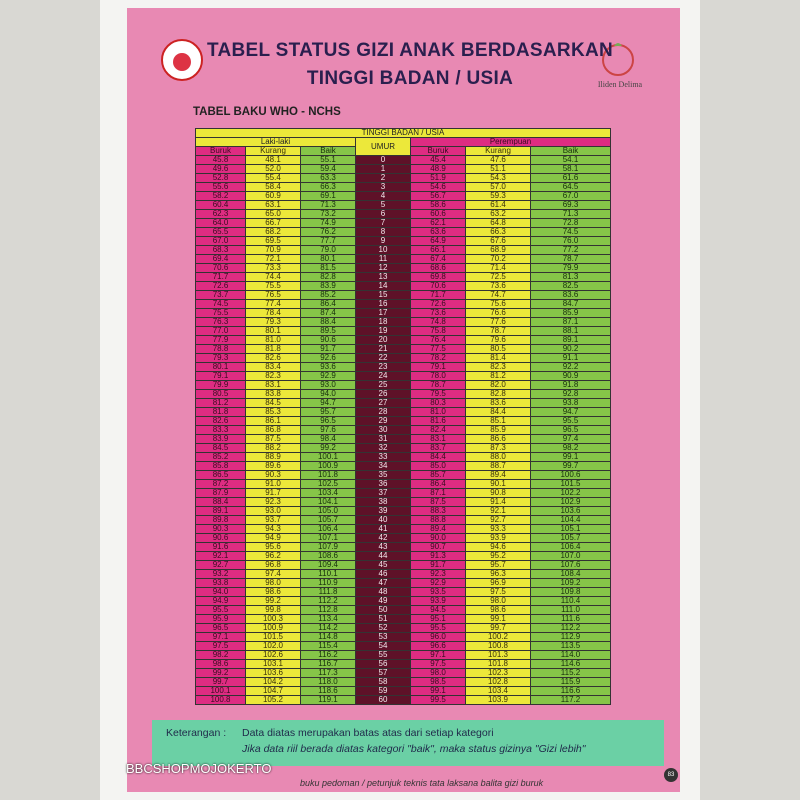  I want to click on table-cell: 76.4, so click(438, 340).